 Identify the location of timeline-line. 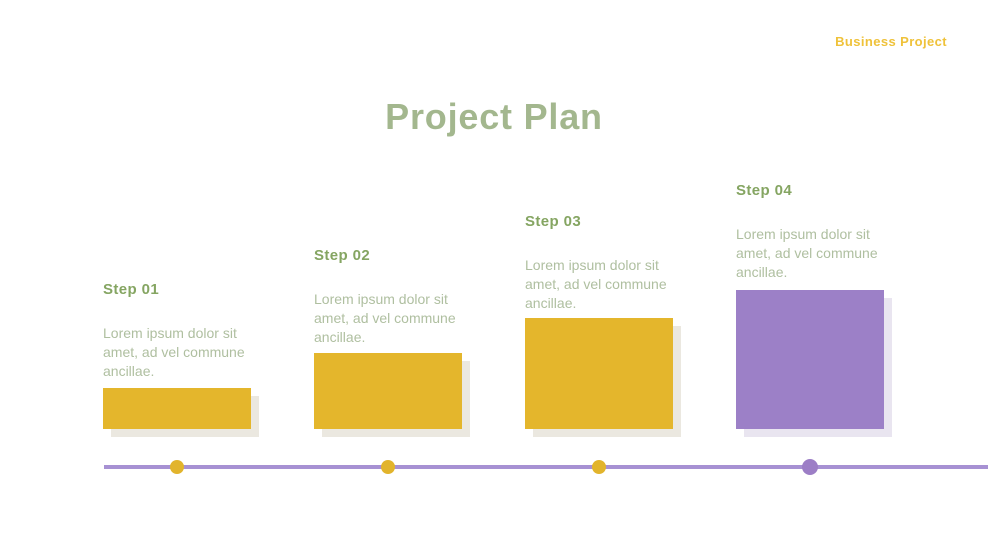
(546, 467).